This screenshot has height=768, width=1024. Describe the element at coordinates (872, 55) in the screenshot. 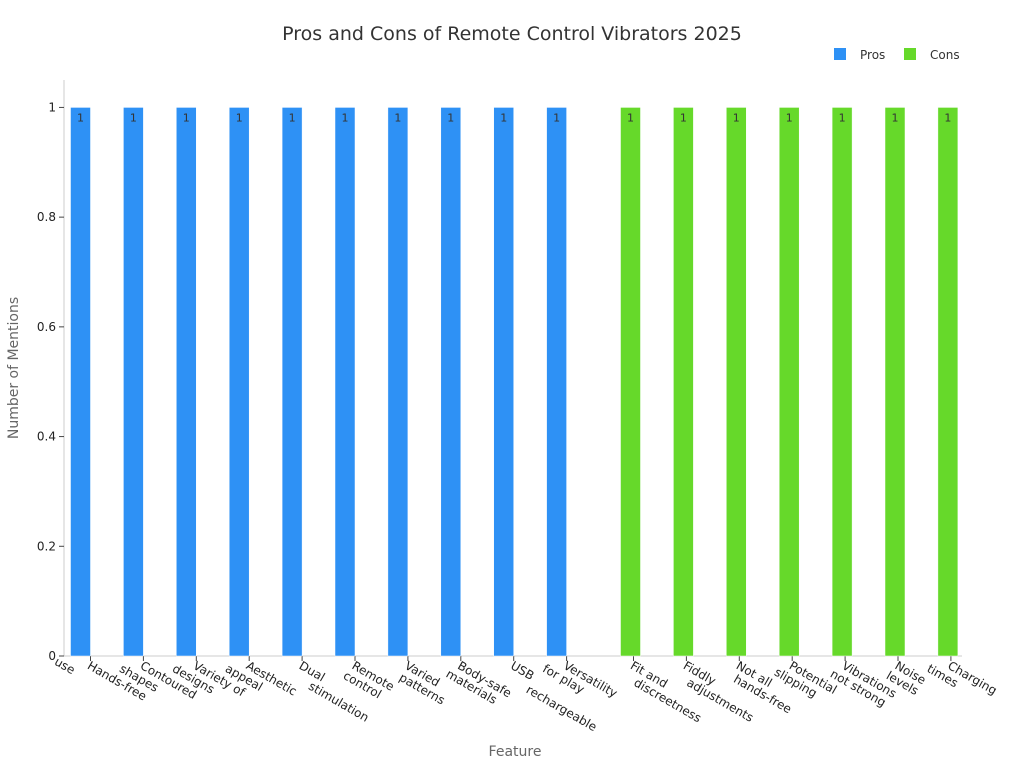

I see `legend-label-pros: Pros` at that location.